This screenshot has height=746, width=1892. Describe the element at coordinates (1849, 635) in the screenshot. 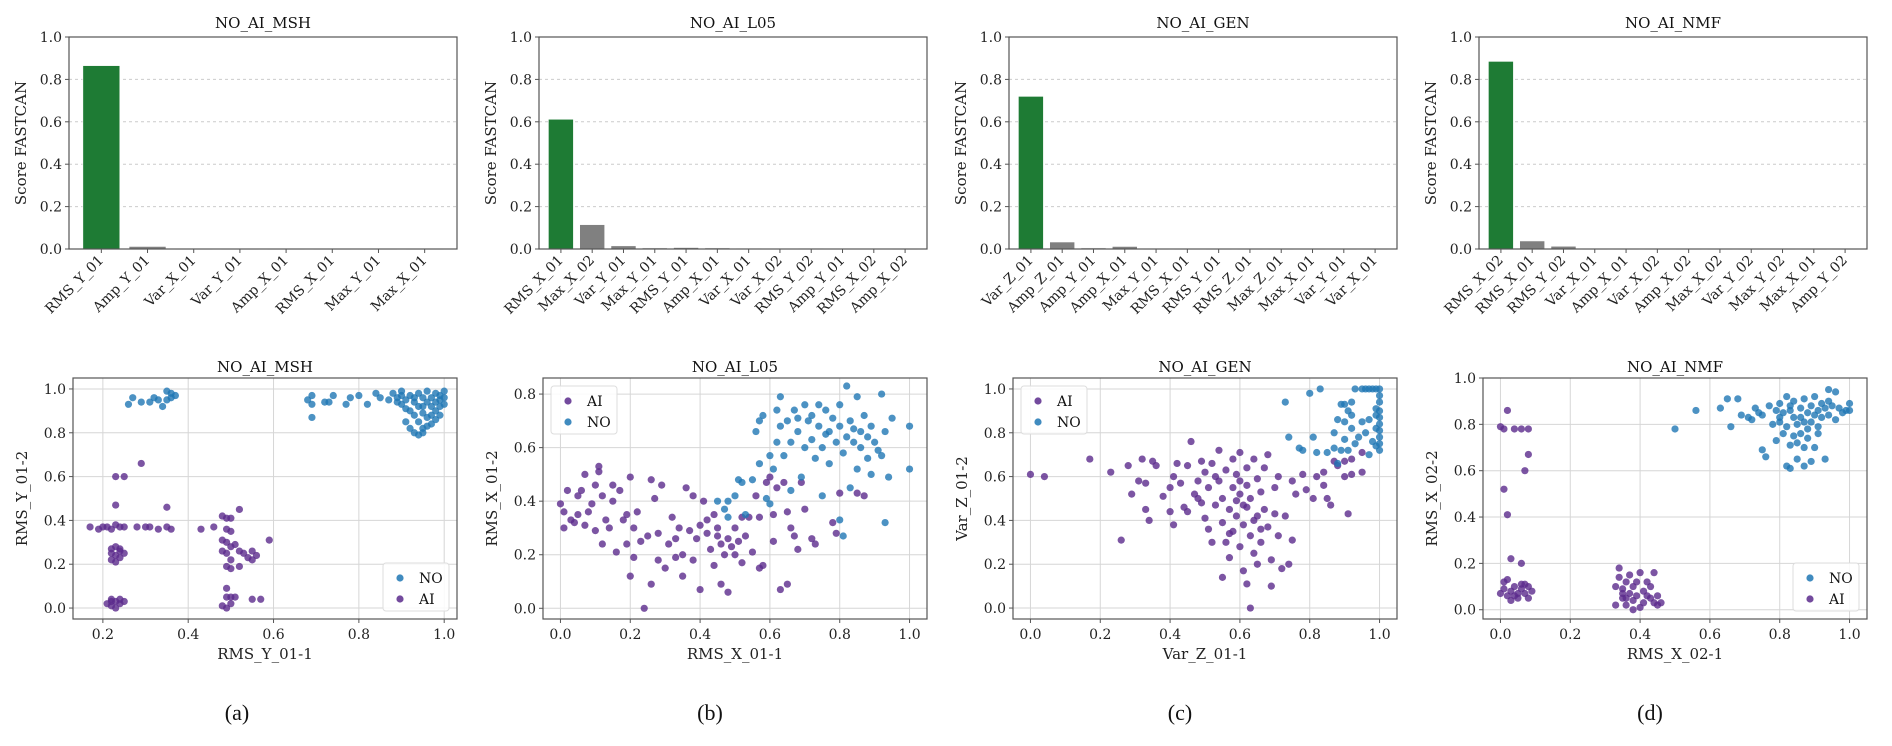

I see `x-tick-label: 1.0` at that location.